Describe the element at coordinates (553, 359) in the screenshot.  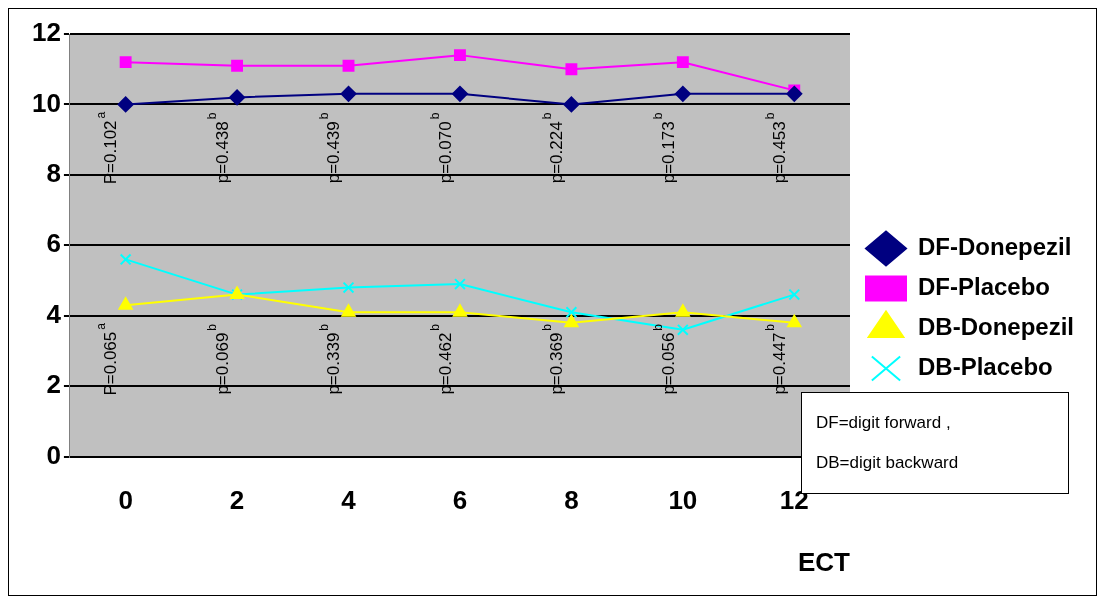
I see `annotation: p=0.369b` at that location.